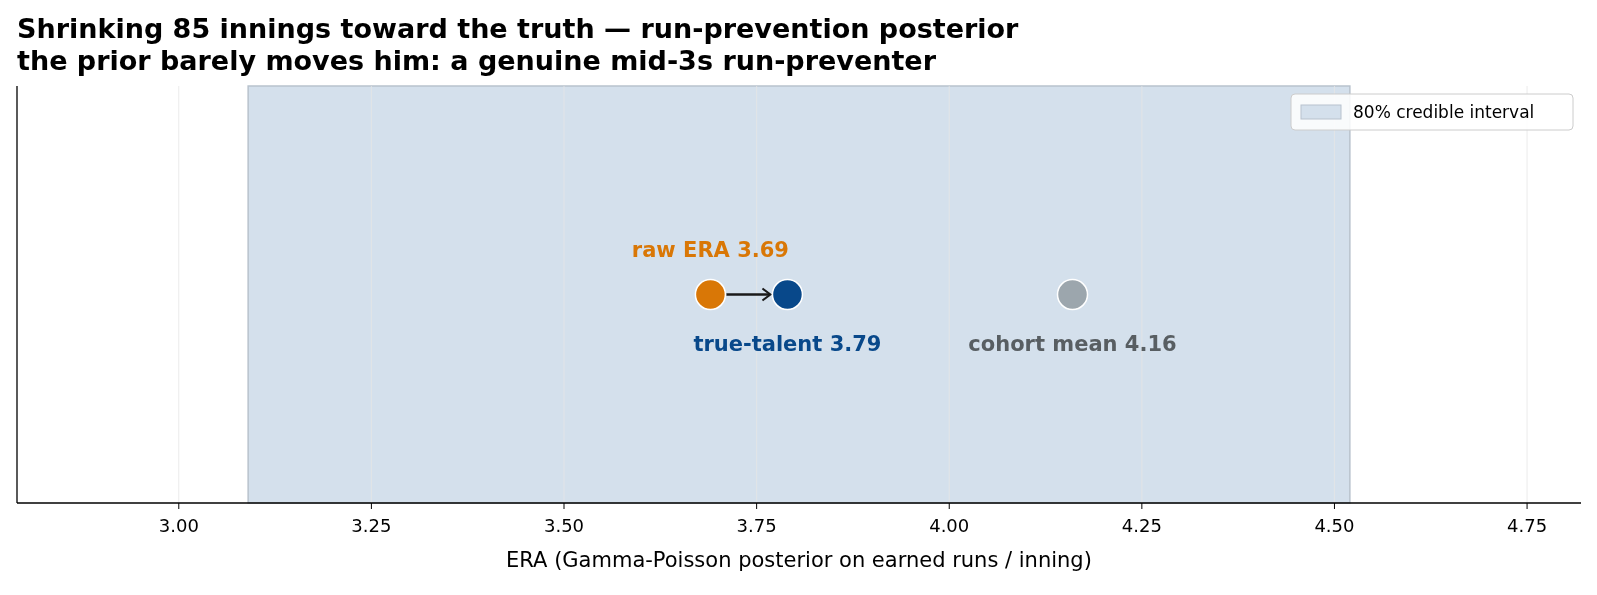 Image resolution: width=1597 pixels, height=595 pixels. What do you see at coordinates (1334, 525) in the screenshot?
I see `x-tick-label: 4.50` at bounding box center [1334, 525].